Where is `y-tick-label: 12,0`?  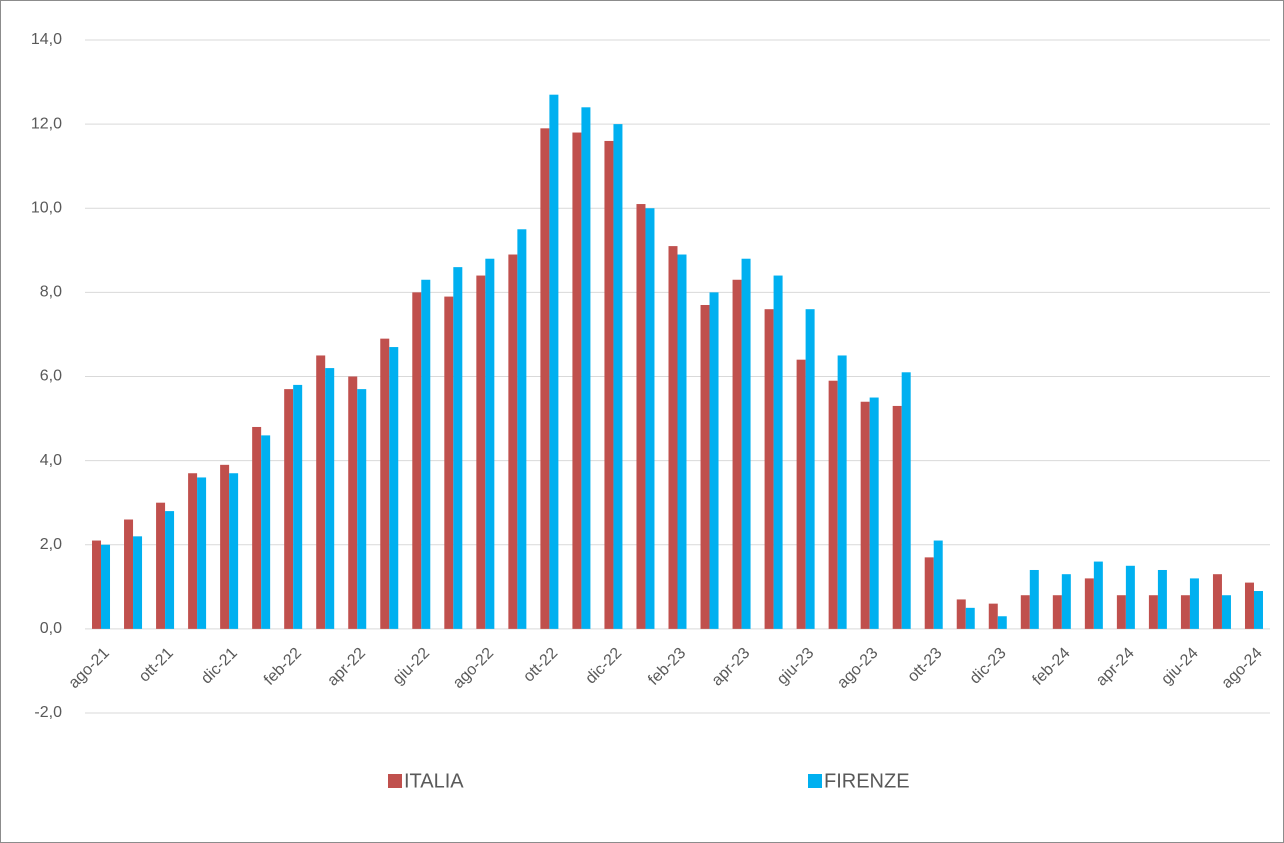 y-tick-label: 12,0 is located at coordinates (46, 123).